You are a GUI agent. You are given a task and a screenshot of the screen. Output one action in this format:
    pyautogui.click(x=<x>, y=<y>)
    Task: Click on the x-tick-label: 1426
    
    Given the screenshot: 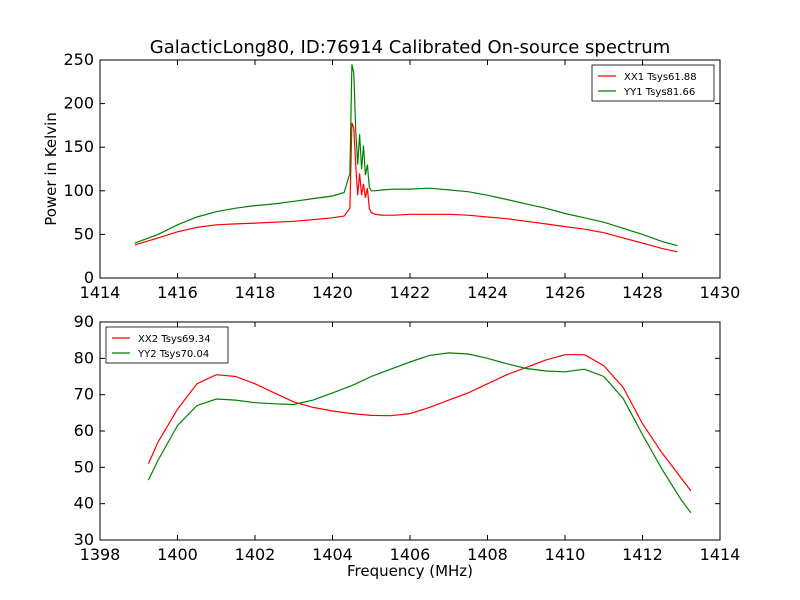 What is the action you would take?
    pyautogui.click(x=565, y=292)
    